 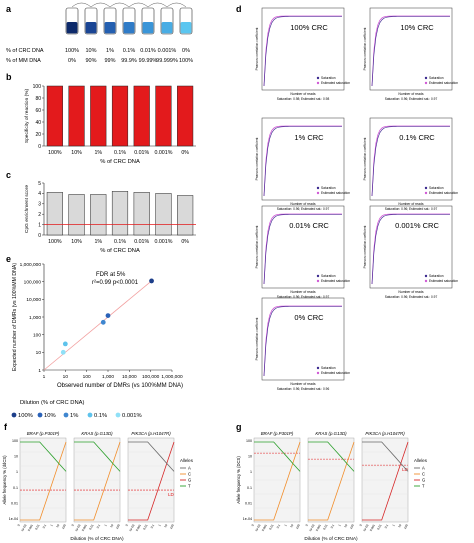 What do you see at coordinates (33, 282) in the screenshot?
I see `y-tick-label: 100,000` at bounding box center [33, 282].